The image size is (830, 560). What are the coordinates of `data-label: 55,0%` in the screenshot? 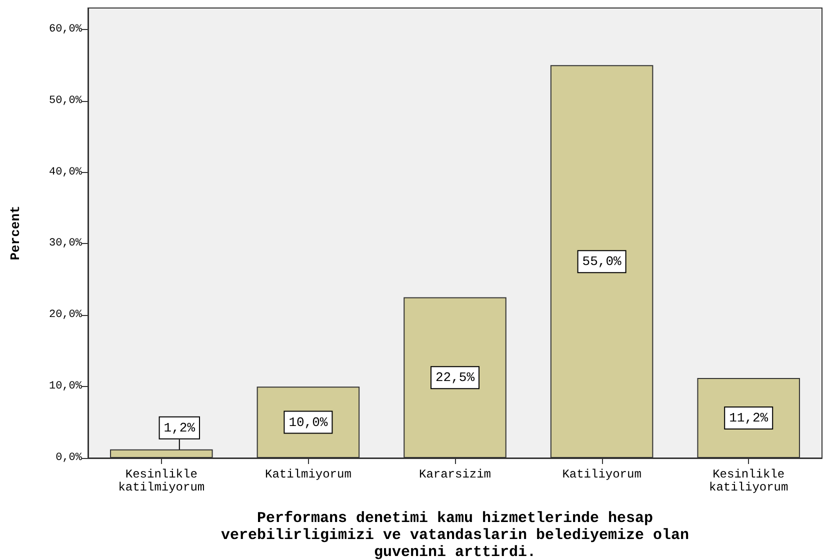 It's located at (602, 262).